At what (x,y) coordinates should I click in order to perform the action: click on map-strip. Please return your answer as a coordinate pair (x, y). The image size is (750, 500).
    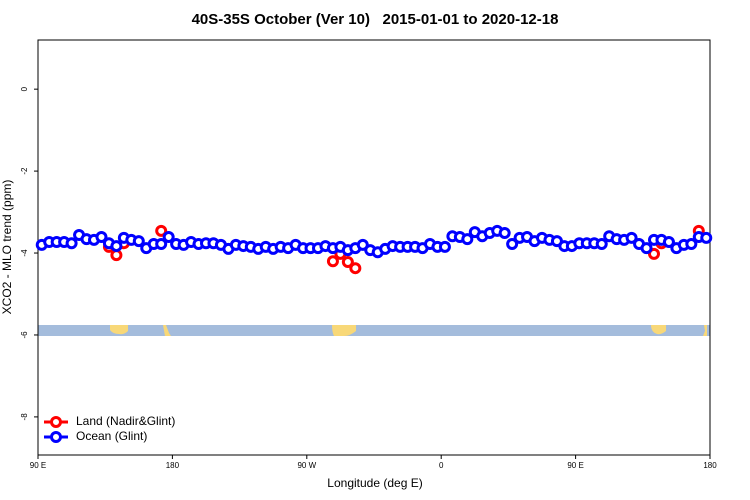
    Looking at the image, I should click on (374, 330).